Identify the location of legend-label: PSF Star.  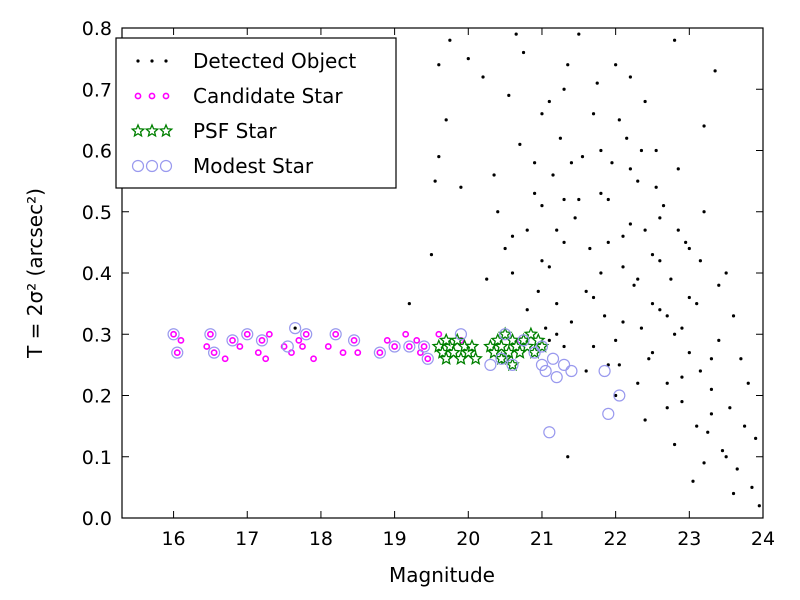
(235, 131).